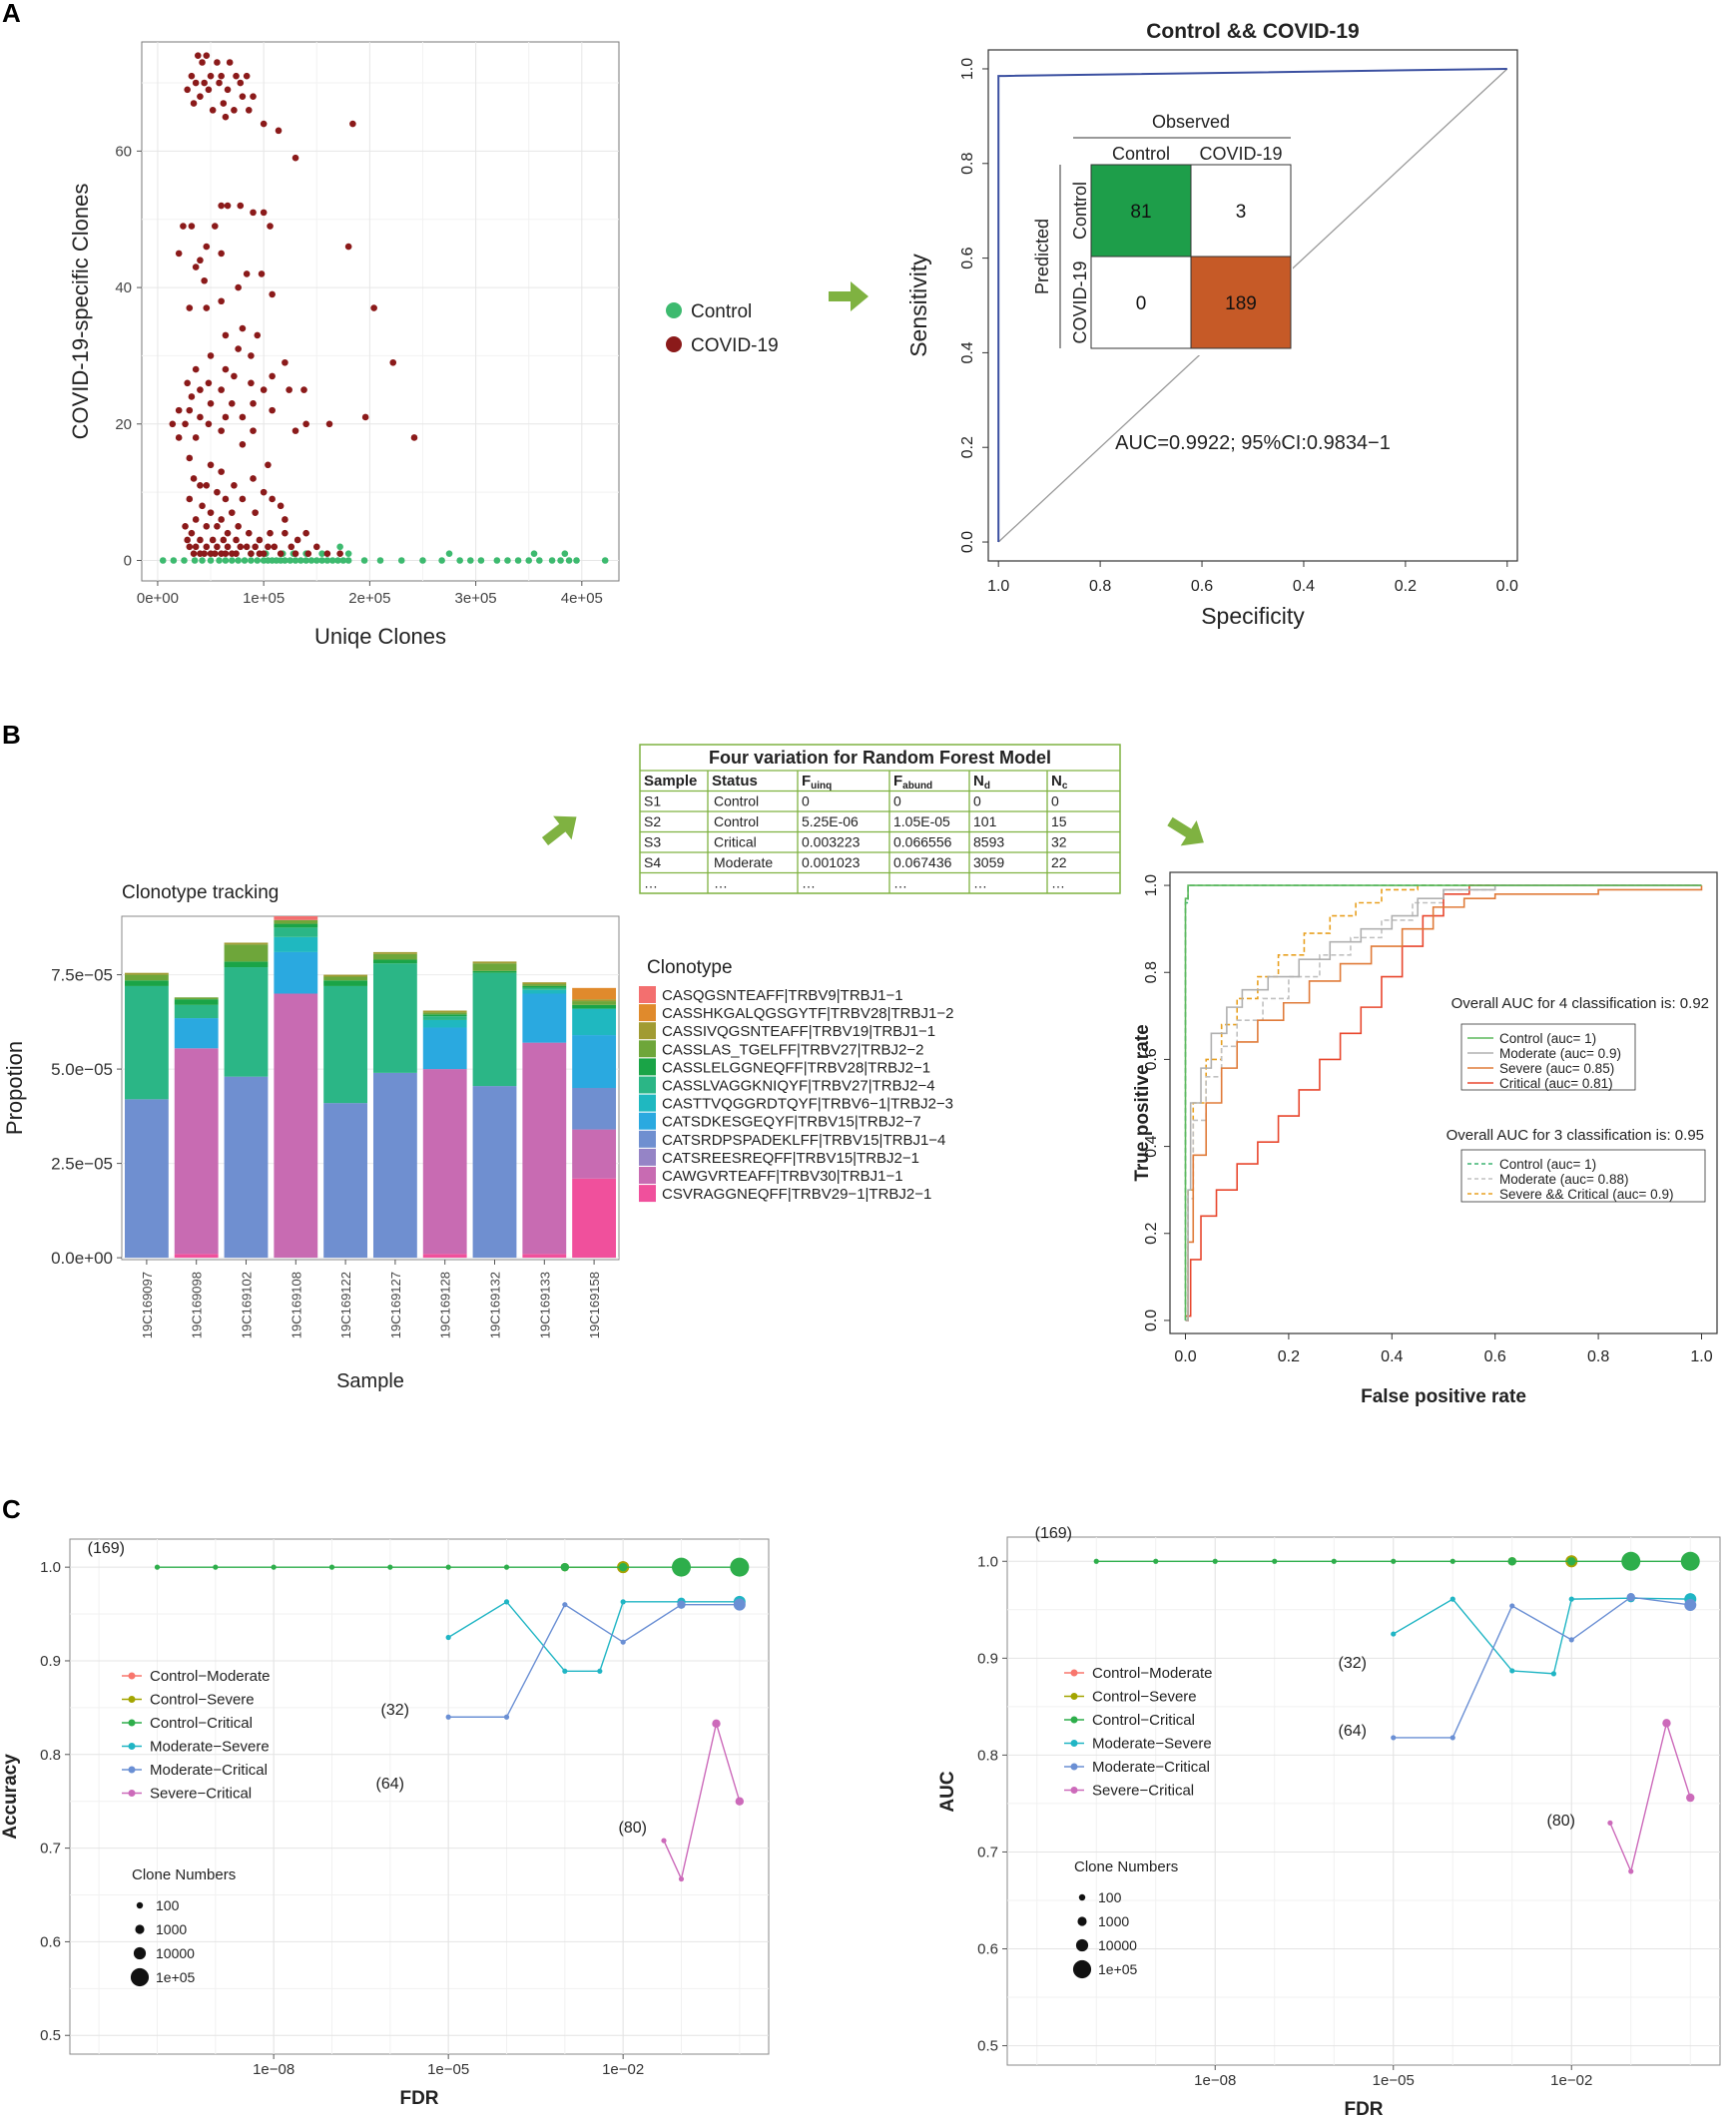 The image size is (1736, 2120). I want to click on bars-title: Clonotype tracking, so click(200, 893).